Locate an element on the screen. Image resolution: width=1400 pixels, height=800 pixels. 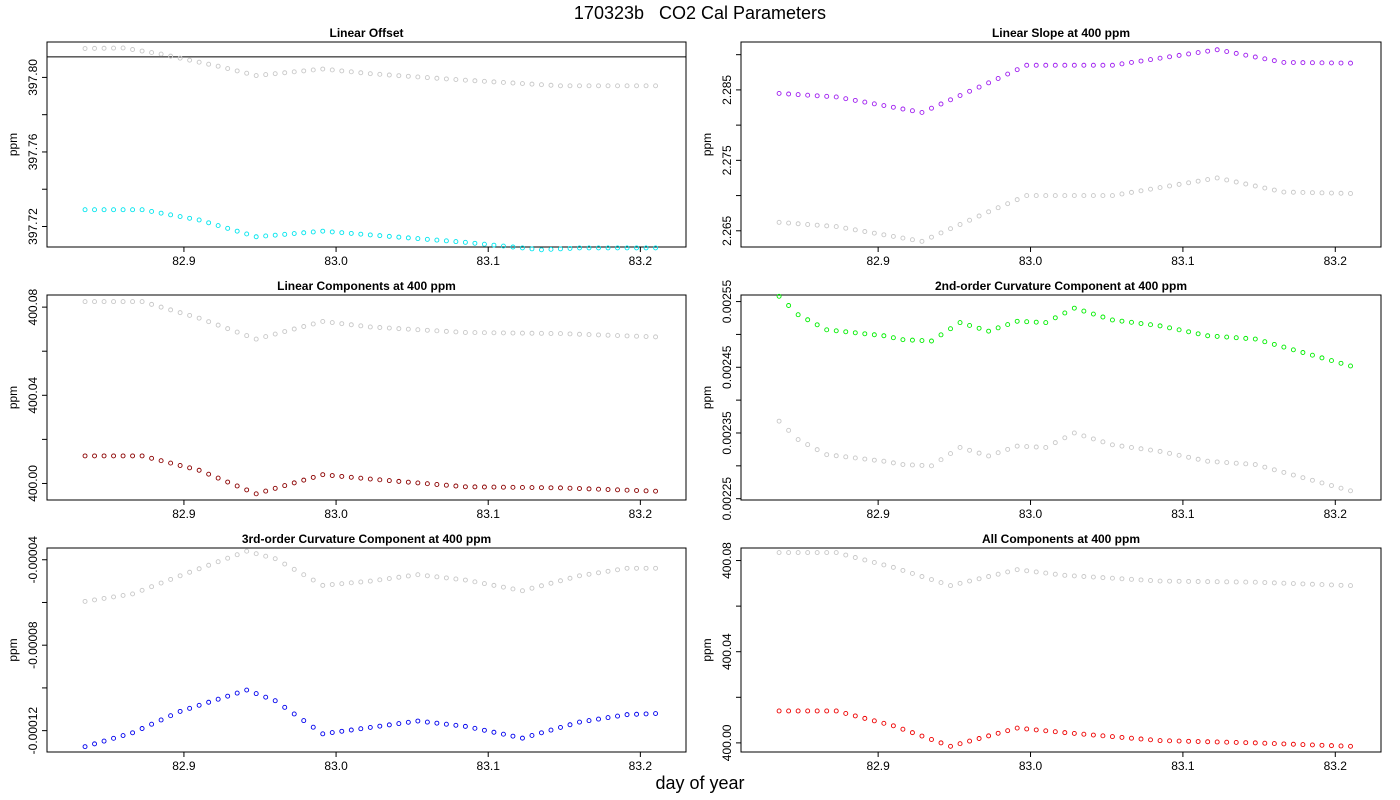
series-green is located at coordinates (1064, 331).